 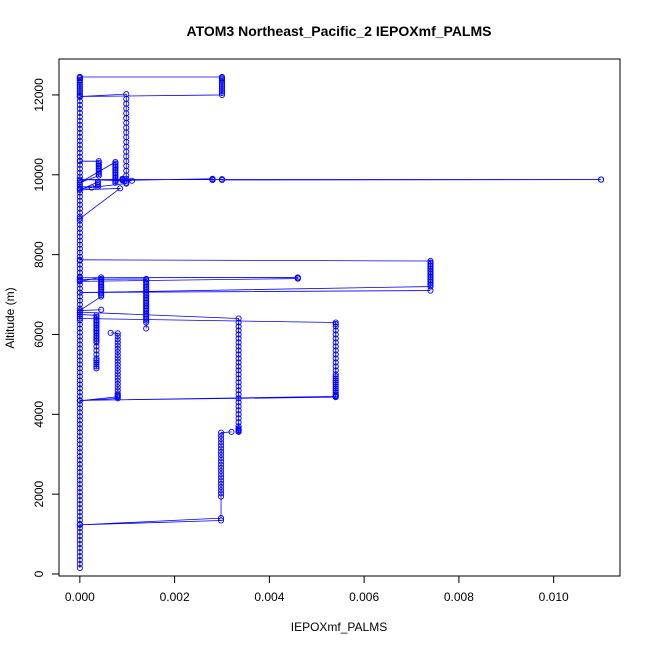 I want to click on y-axis-label: Altitude (m), so click(x=10, y=317).